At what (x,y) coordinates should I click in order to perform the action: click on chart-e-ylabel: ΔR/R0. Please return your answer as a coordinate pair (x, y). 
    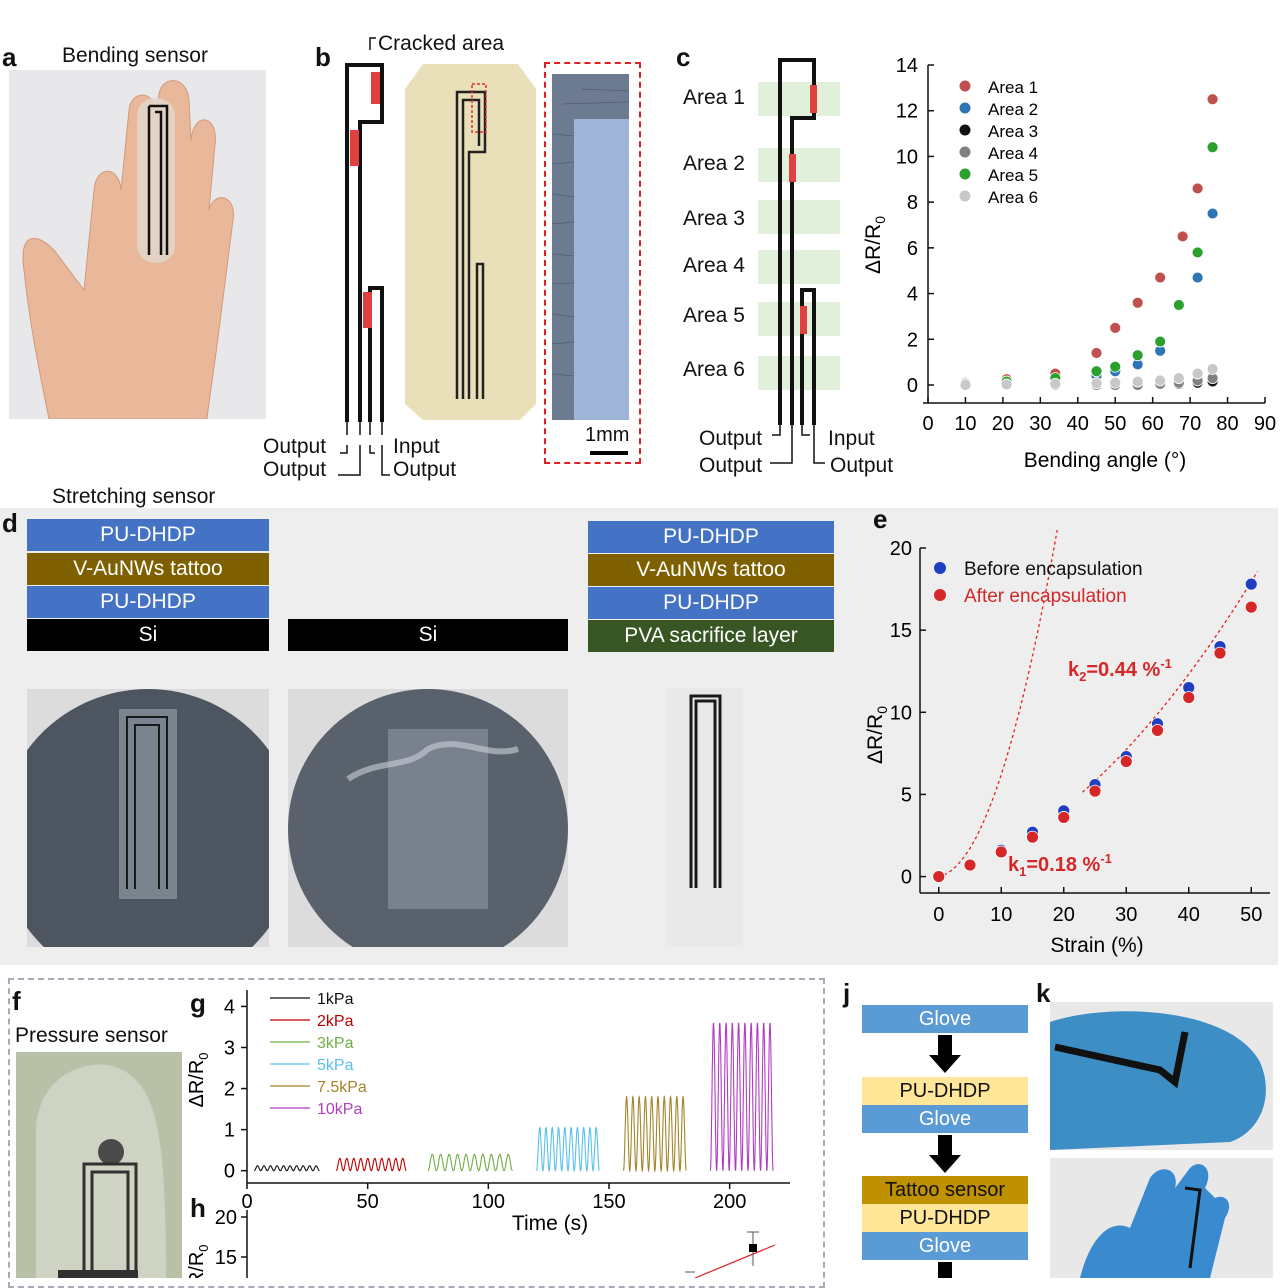
    Looking at the image, I should click on (877, 735).